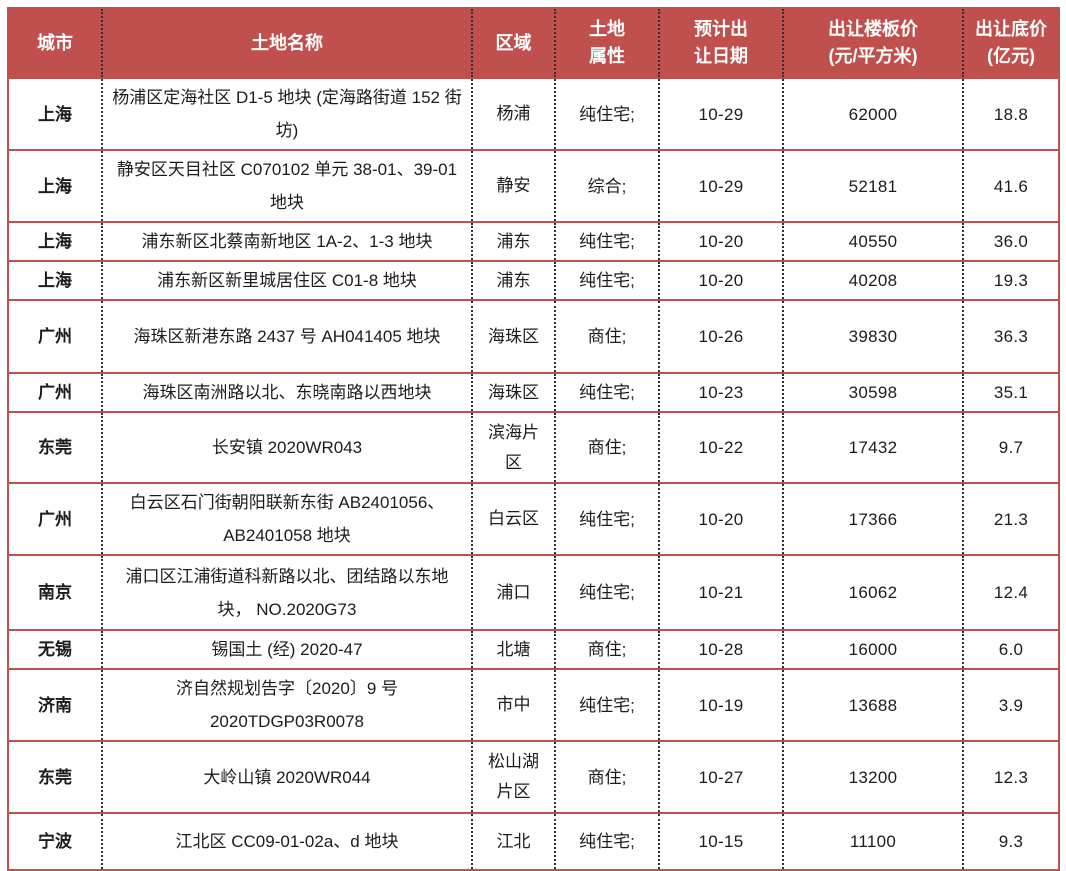 The width and height of the screenshot is (1066, 871). Describe the element at coordinates (287, 280) in the screenshot. I see `cell-land-name: 浦东新区新里城居住区 C01-8 地块` at that location.